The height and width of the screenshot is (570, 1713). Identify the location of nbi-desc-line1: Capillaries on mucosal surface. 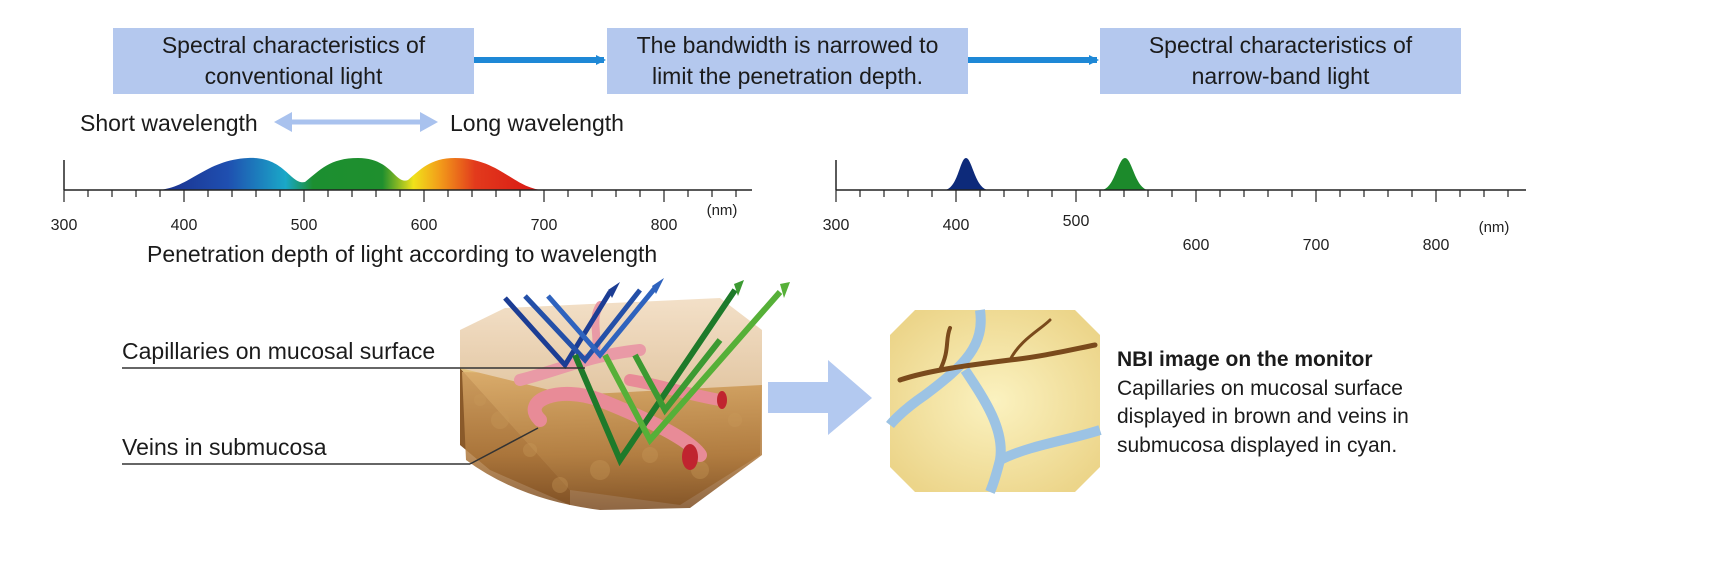
(1260, 388).